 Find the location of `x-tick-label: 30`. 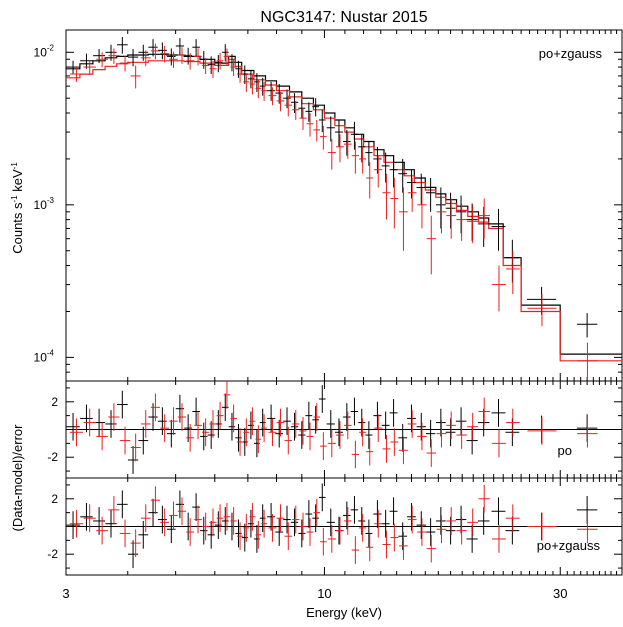

x-tick-label: 30 is located at coordinates (560, 593).